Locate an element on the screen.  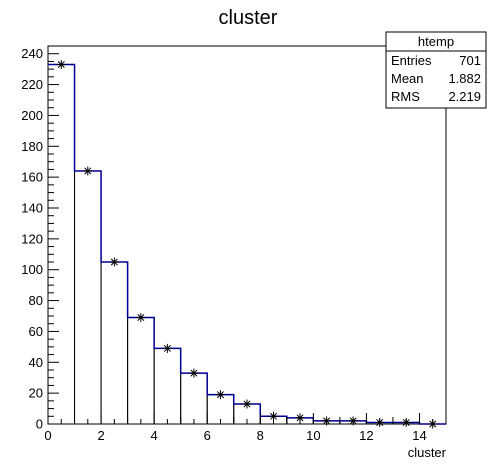
stats-mean-label: Mean is located at coordinates (407, 78).